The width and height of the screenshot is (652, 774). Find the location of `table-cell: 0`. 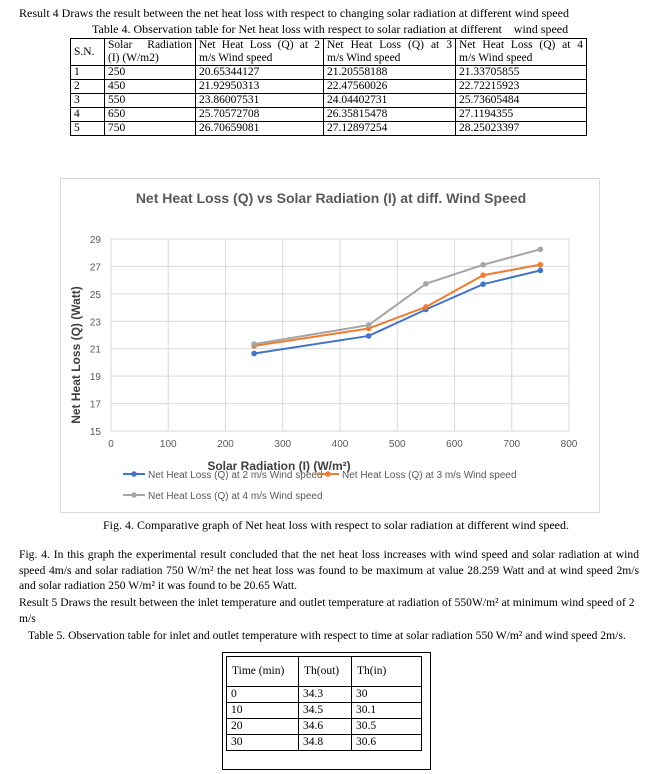

table-cell: 0 is located at coordinates (262, 694).